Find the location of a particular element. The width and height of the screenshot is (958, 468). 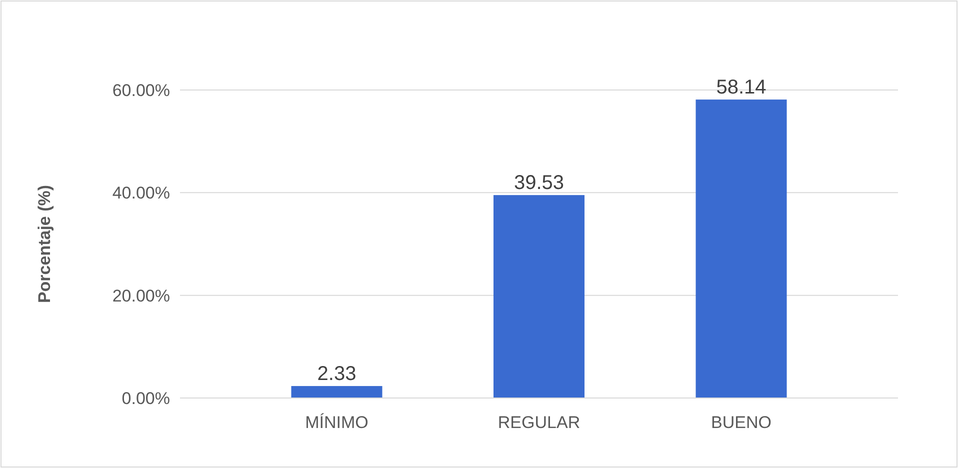

x-tick-label: MÍNIMO is located at coordinates (336, 422).